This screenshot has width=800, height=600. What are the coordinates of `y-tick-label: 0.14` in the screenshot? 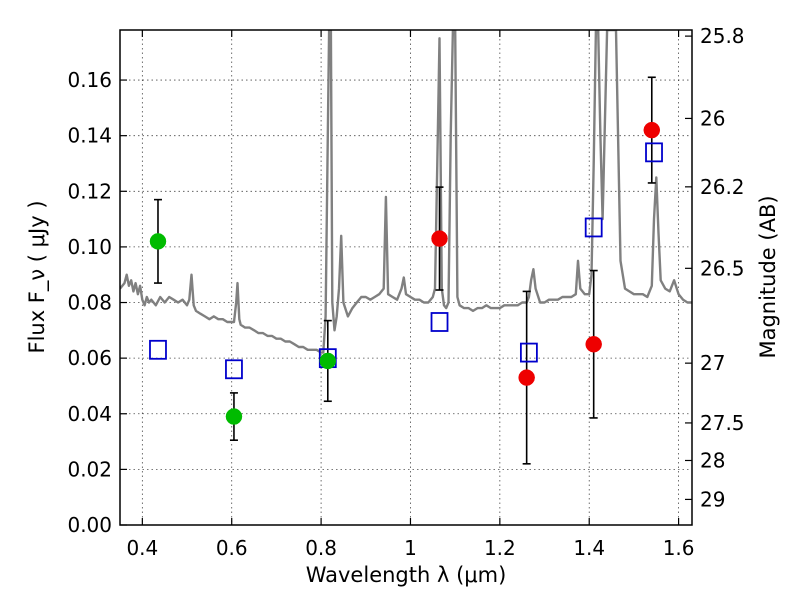 It's located at (89, 136).